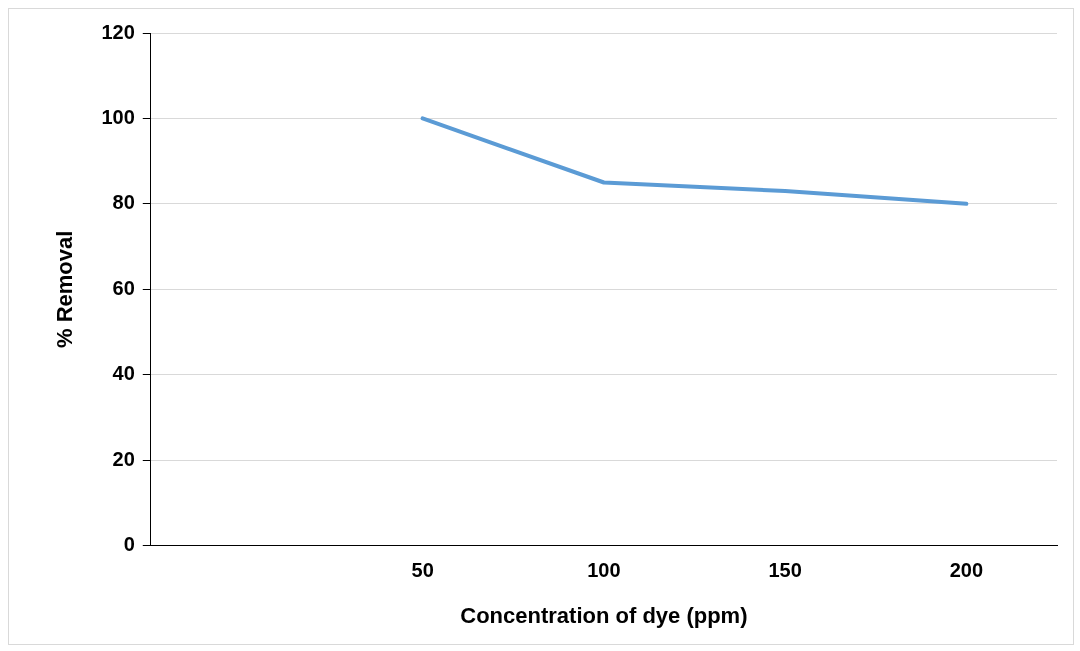 The width and height of the screenshot is (1080, 651). What do you see at coordinates (123, 373) in the screenshot?
I see `y-tick-label: 40` at bounding box center [123, 373].